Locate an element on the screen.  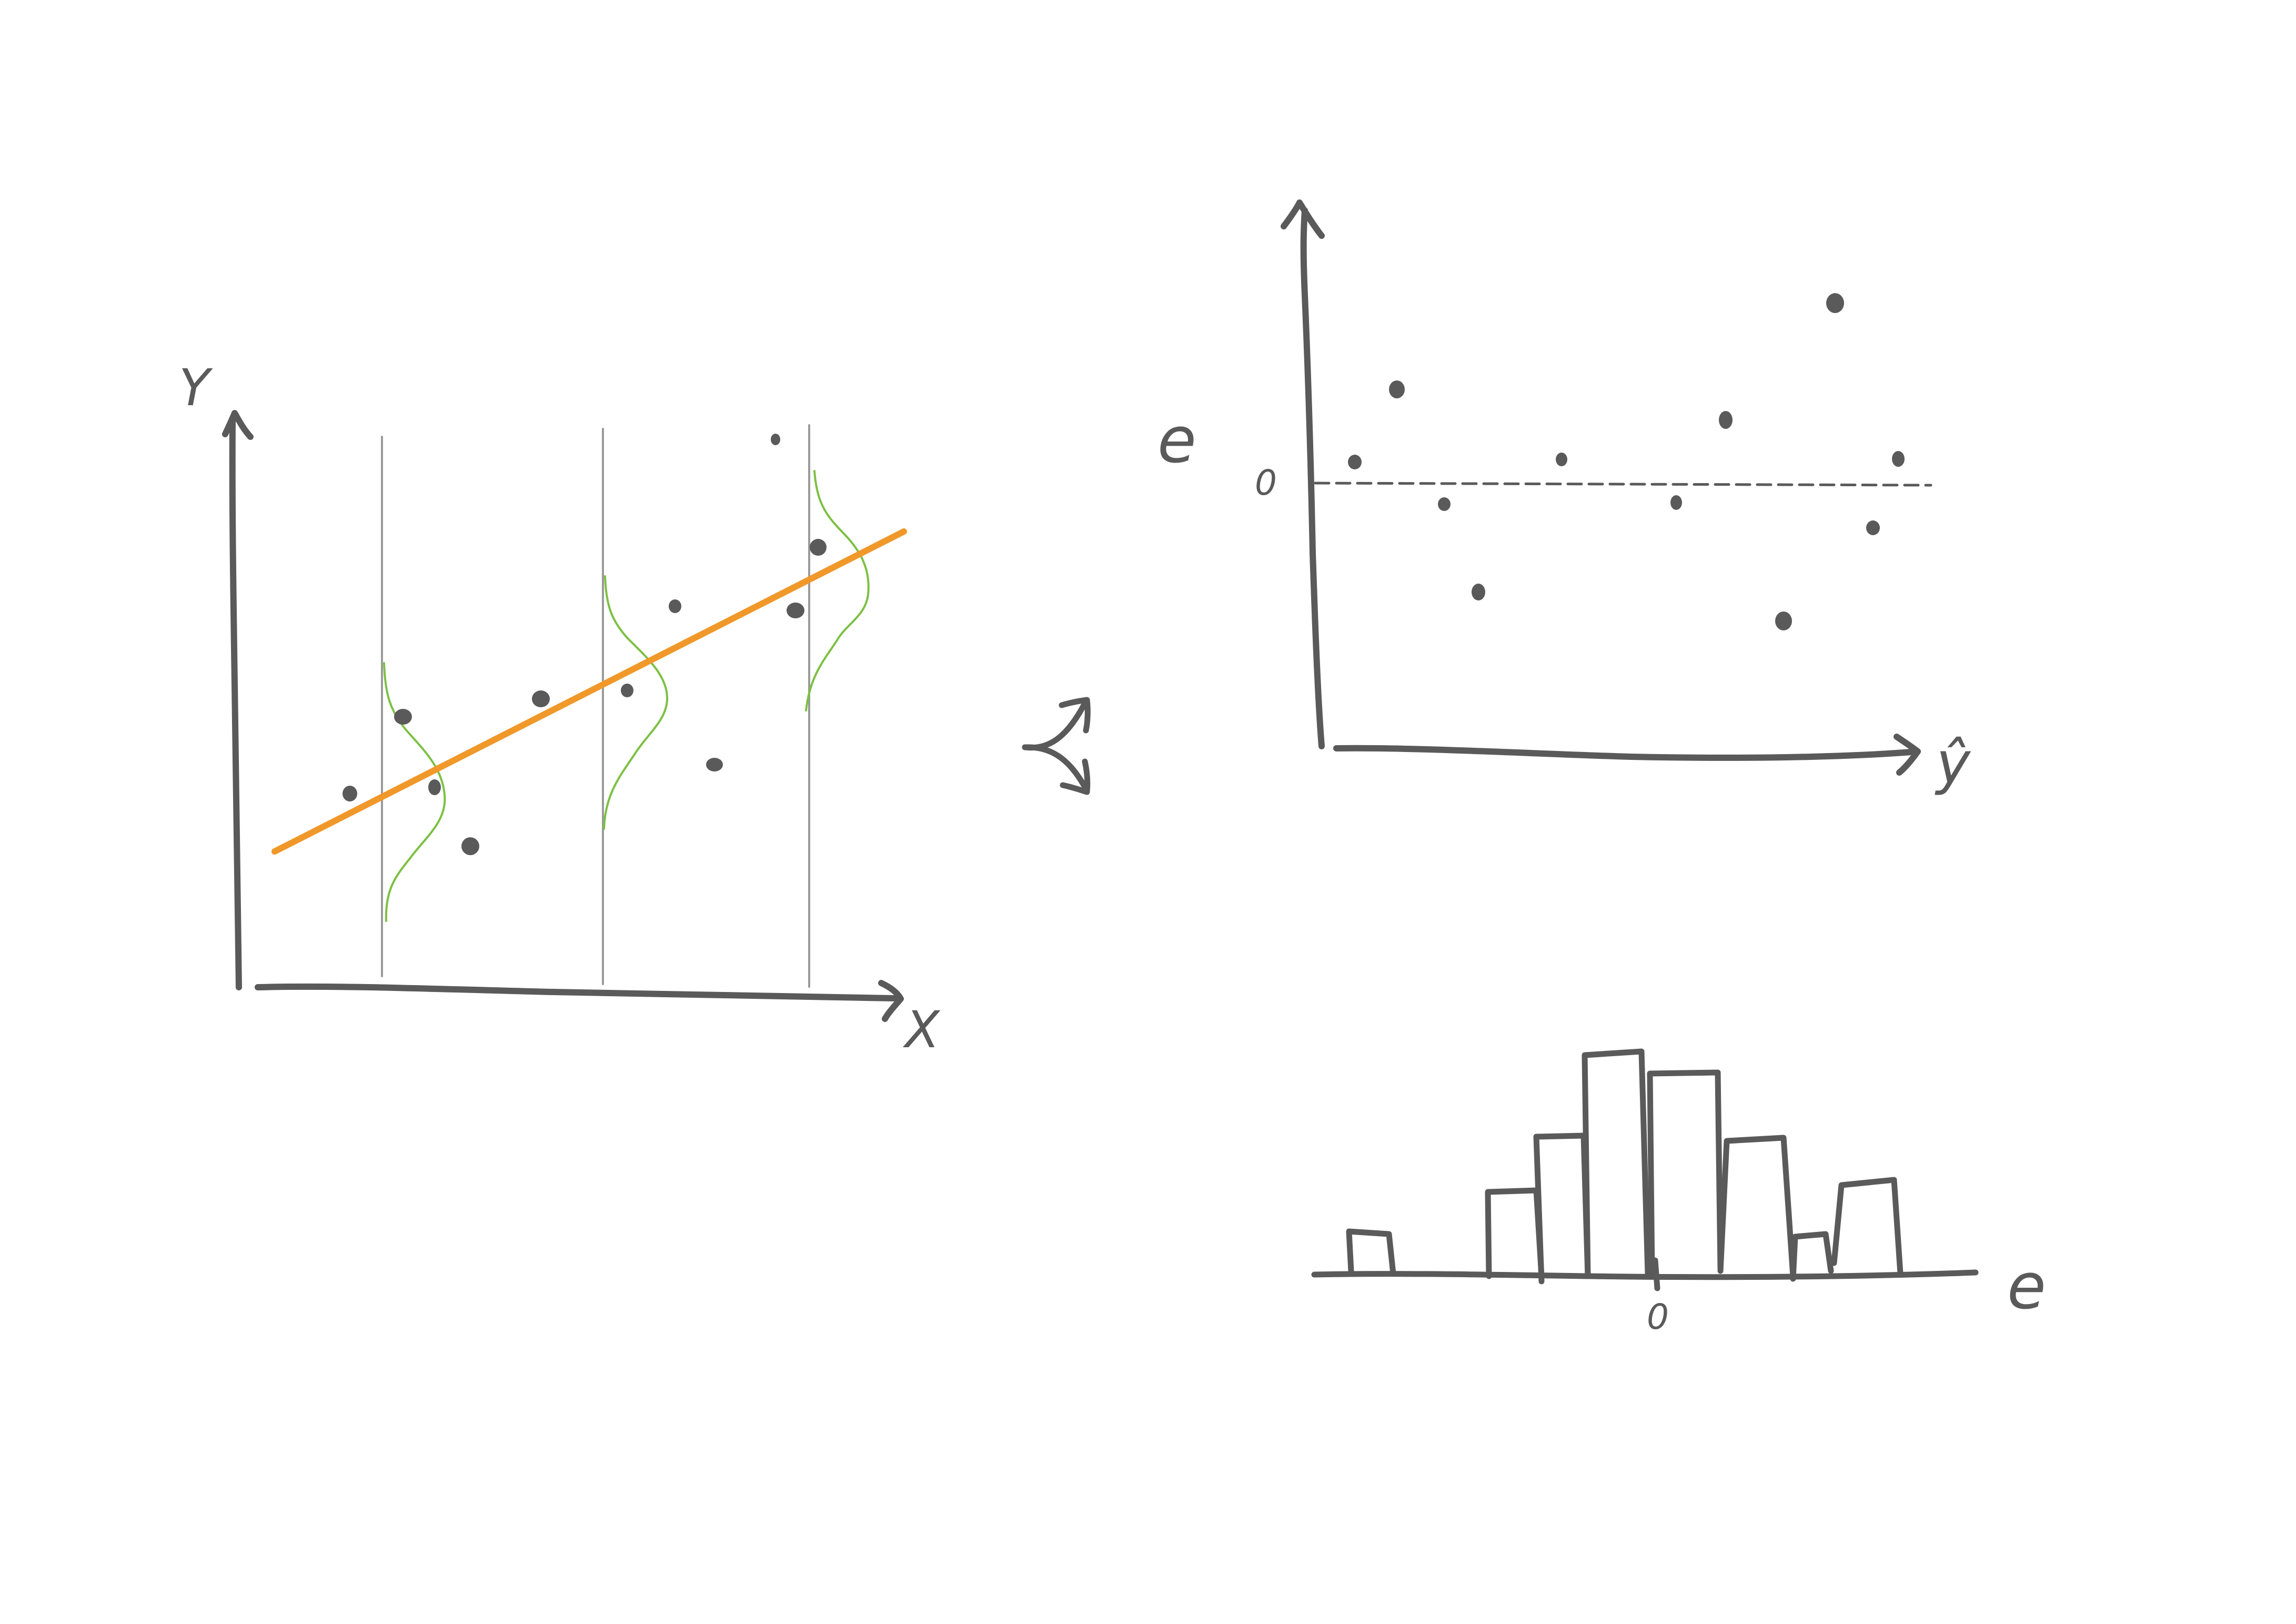
residual-x-axis-label: ŷ is located at coordinates (1953, 763).